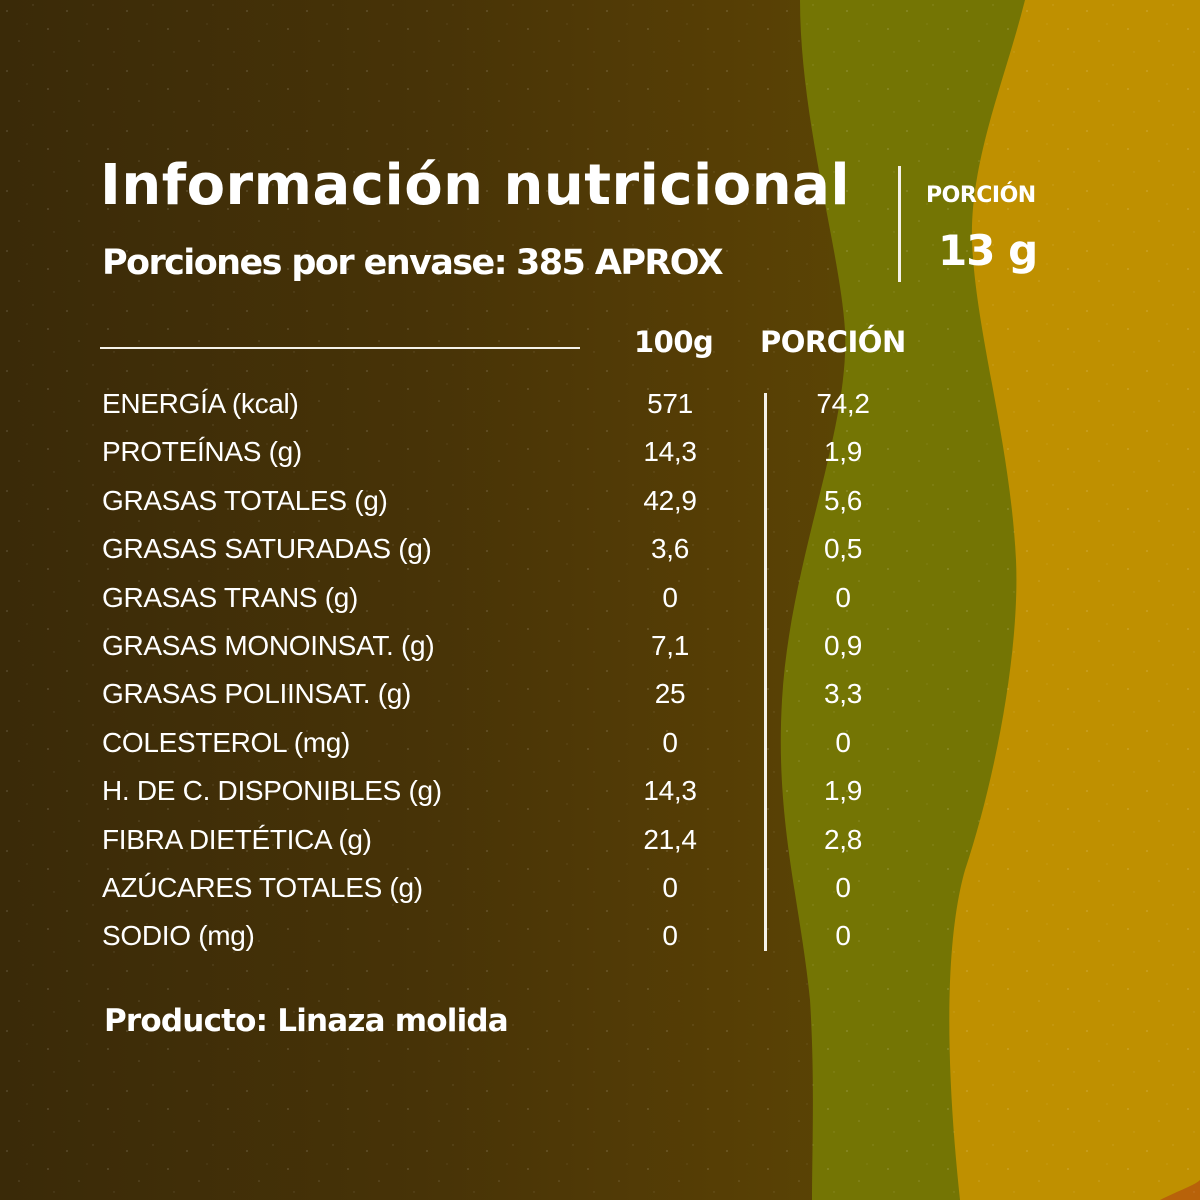 Image resolution: width=1200 pixels, height=1200 pixels. Describe the element at coordinates (670, 500) in the screenshot. I see `value-per-100g: 42,9` at that location.